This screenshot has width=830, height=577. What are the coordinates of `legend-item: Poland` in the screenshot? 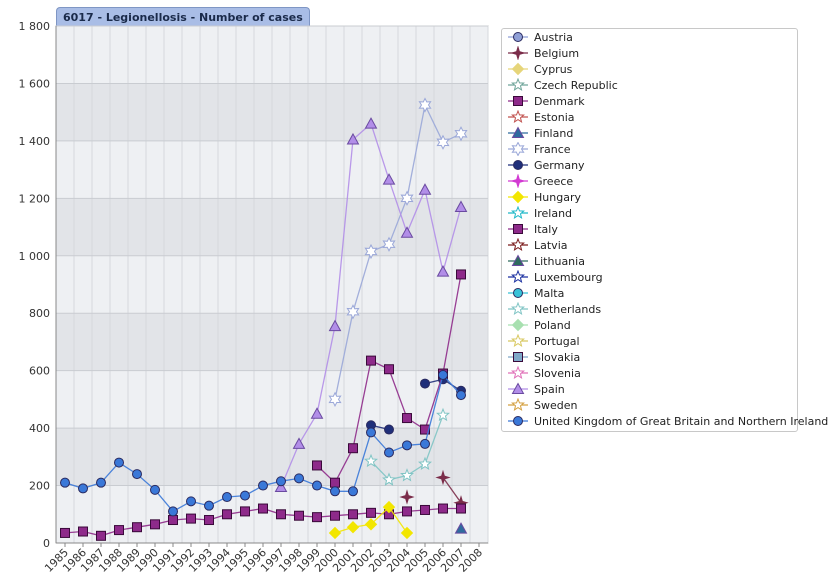 It's located at (539, 325).